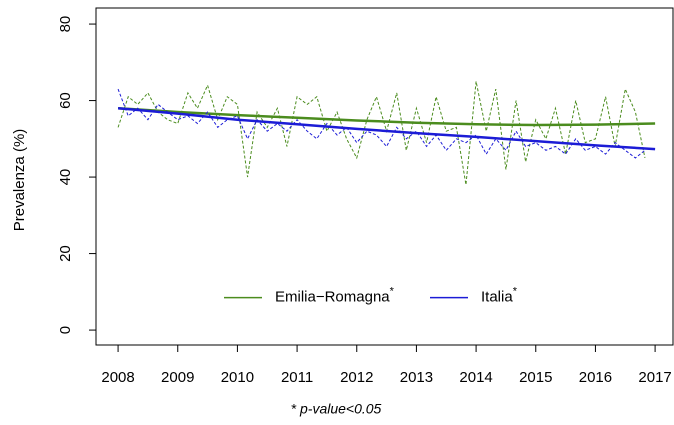 This screenshot has height=425, width=674. Describe the element at coordinates (177, 377) in the screenshot. I see `x-tick-label: 2009` at that location.